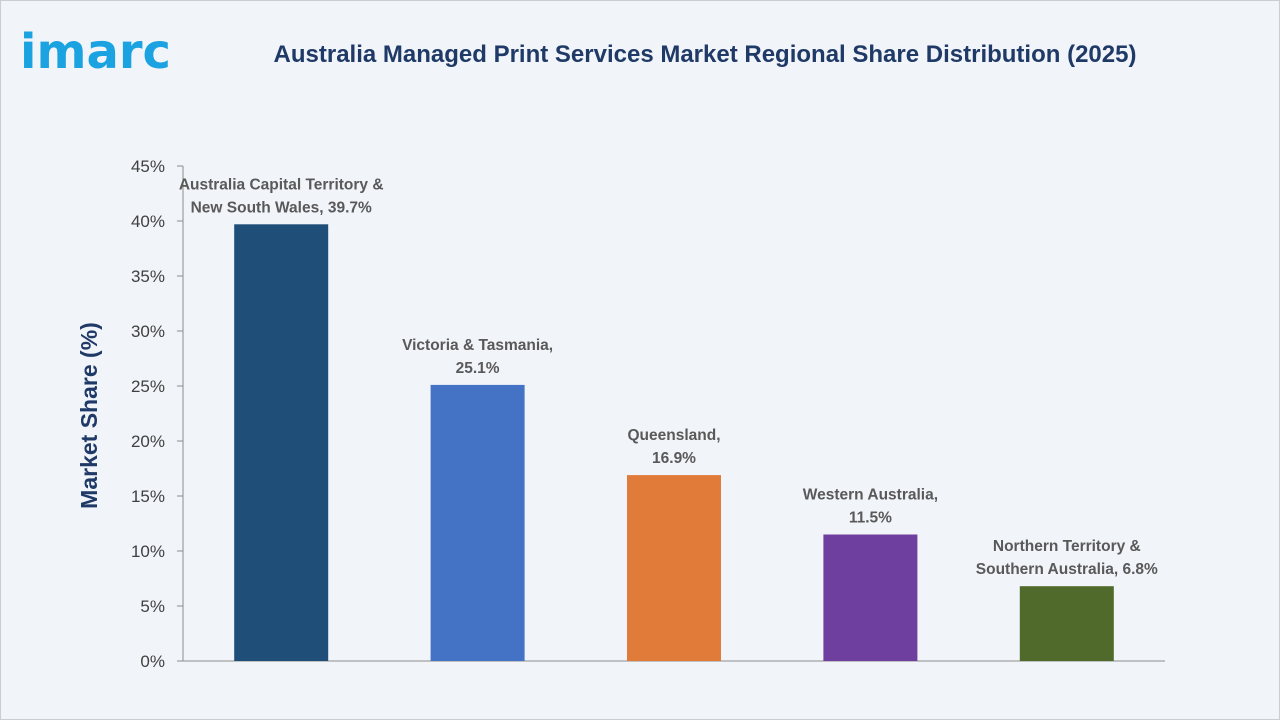  Describe the element at coordinates (148, 331) in the screenshot. I see `y-tick-label: 30%` at that location.